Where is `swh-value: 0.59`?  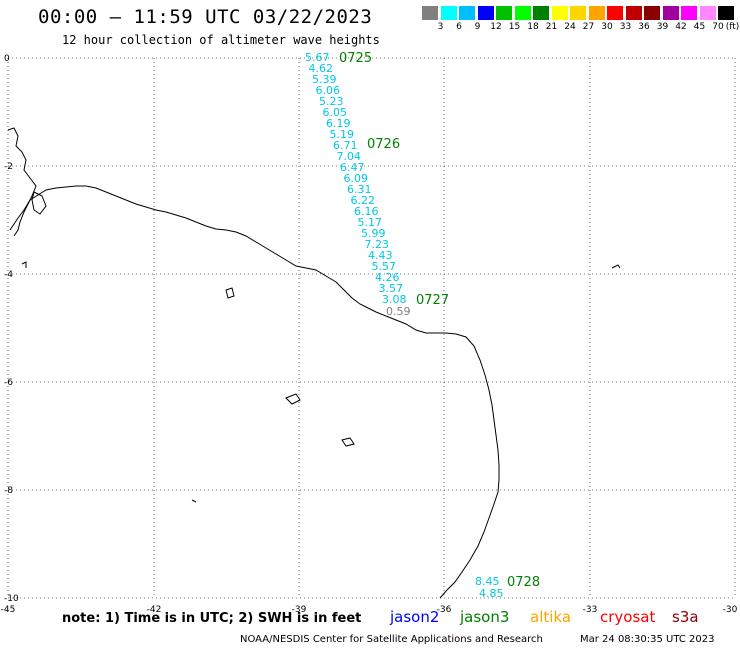
swh-value: 0.59 is located at coordinates (398, 311).